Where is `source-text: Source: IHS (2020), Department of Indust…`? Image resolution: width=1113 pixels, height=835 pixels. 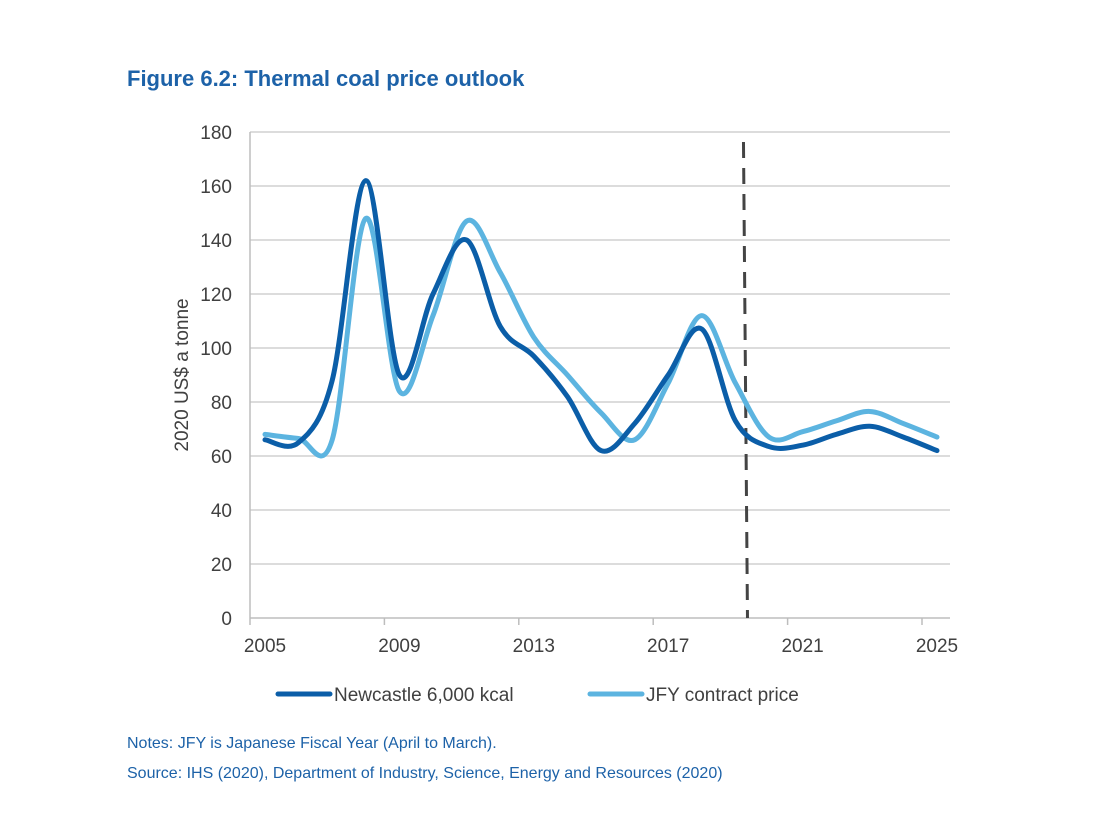 source-text: Source: IHS (2020), Department of Indust… is located at coordinates (425, 773).